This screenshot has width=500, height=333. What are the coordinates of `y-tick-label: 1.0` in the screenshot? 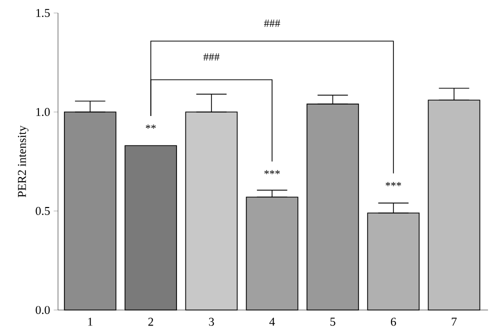 It's located at (43, 112).